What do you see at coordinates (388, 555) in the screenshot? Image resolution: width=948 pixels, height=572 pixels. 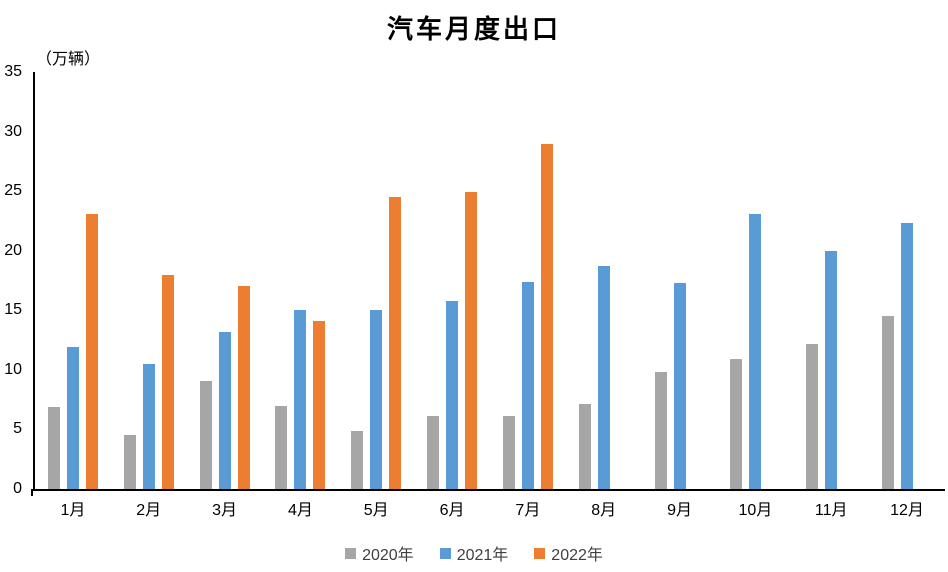 I see `legend-label: 2020年` at bounding box center [388, 555].